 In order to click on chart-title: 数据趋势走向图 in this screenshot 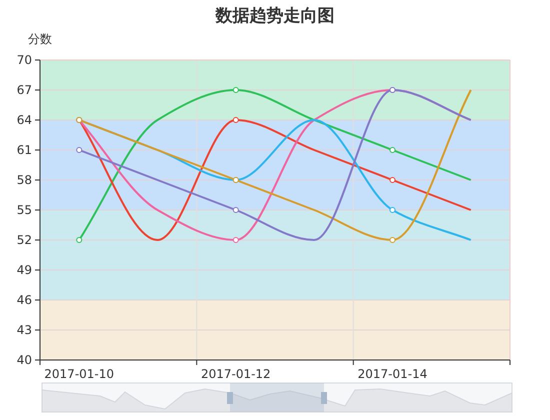, I will do `click(274, 16)`.